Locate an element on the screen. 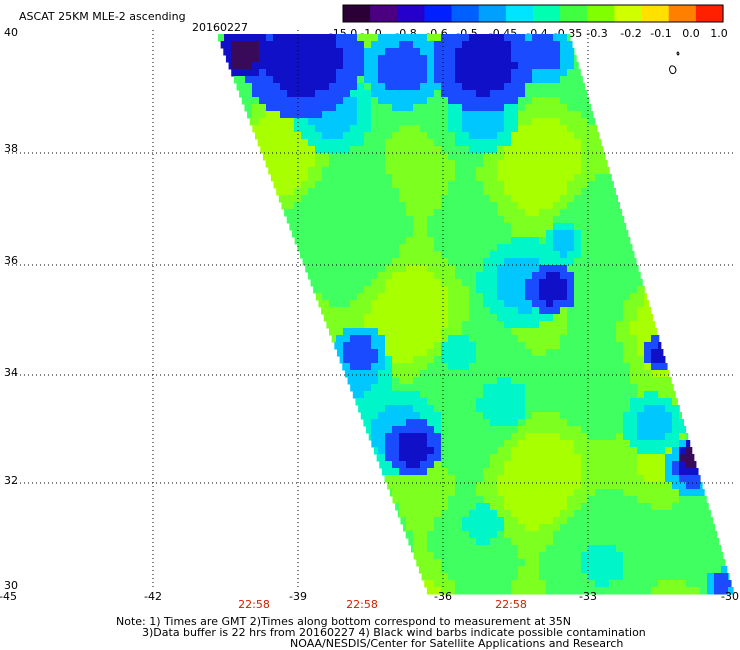 This screenshot has height=650, width=740. lon-label: -30 is located at coordinates (730, 596).